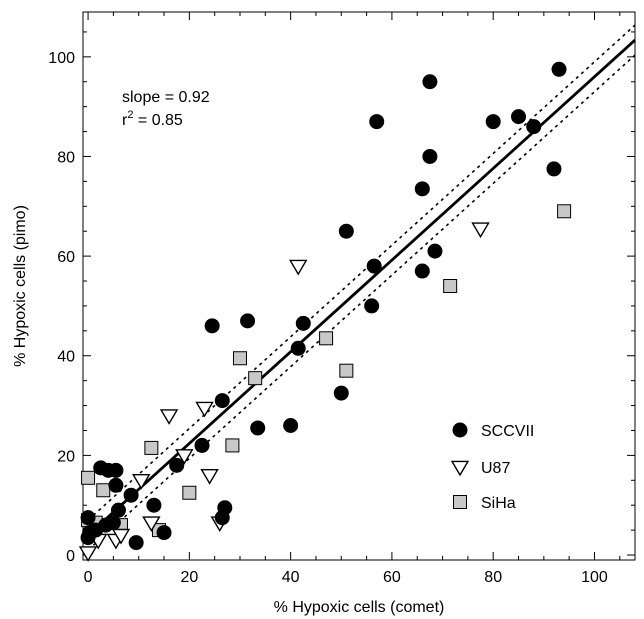  I want to click on y-tick-label: 40, so click(66, 357).